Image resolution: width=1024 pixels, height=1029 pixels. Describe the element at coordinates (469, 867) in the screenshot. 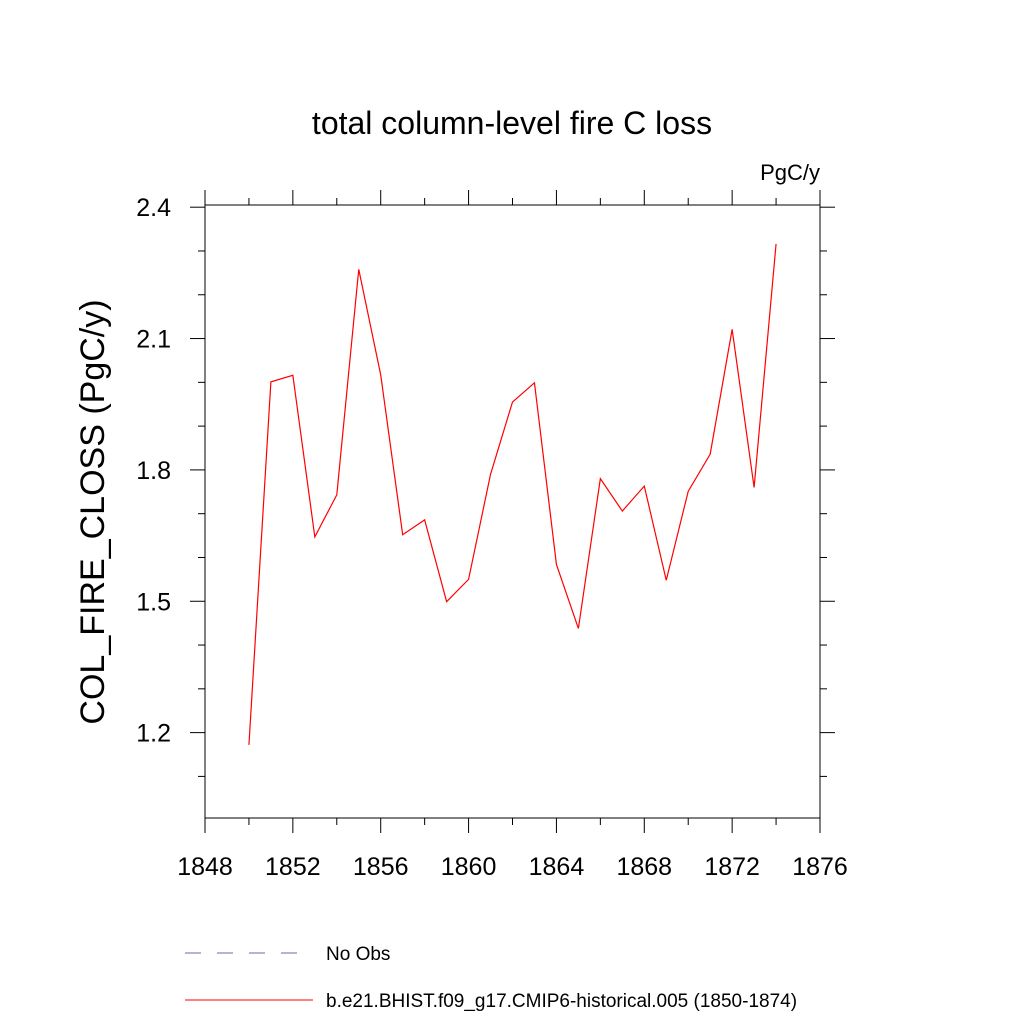

I see `x-tick-label: 1860` at that location.